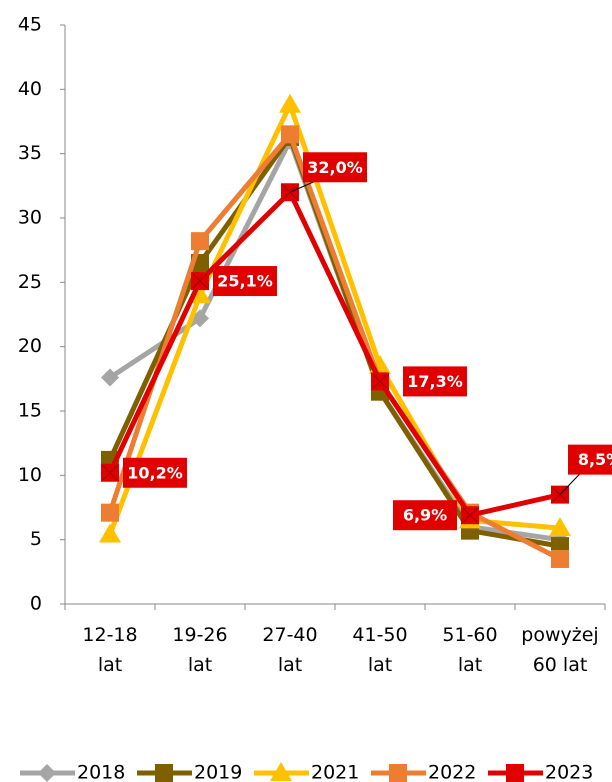  I want to click on x-tick-label: 19-26 lat, so click(200, 650).